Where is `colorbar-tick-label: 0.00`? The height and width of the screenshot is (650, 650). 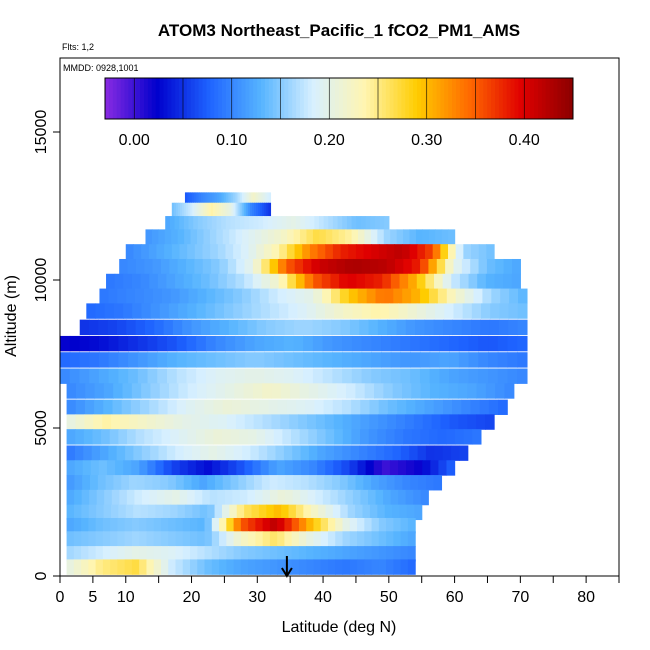 colorbar-tick-label: 0.00 is located at coordinates (134, 140).